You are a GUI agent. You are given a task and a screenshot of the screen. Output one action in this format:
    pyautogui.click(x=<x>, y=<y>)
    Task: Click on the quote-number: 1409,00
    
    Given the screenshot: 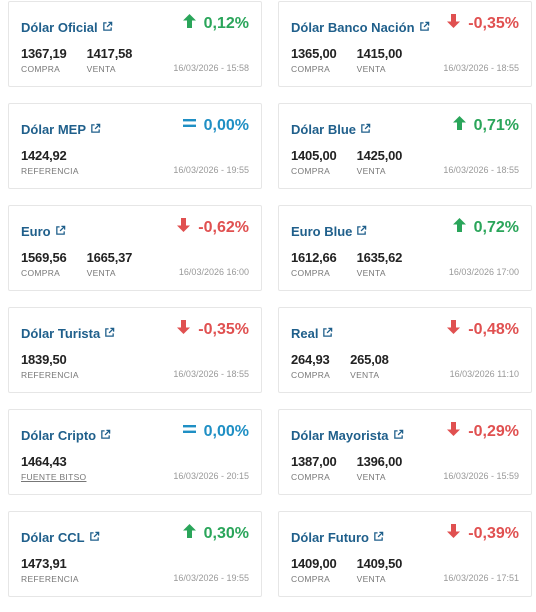 What is the action you would take?
    pyautogui.click(x=314, y=563)
    